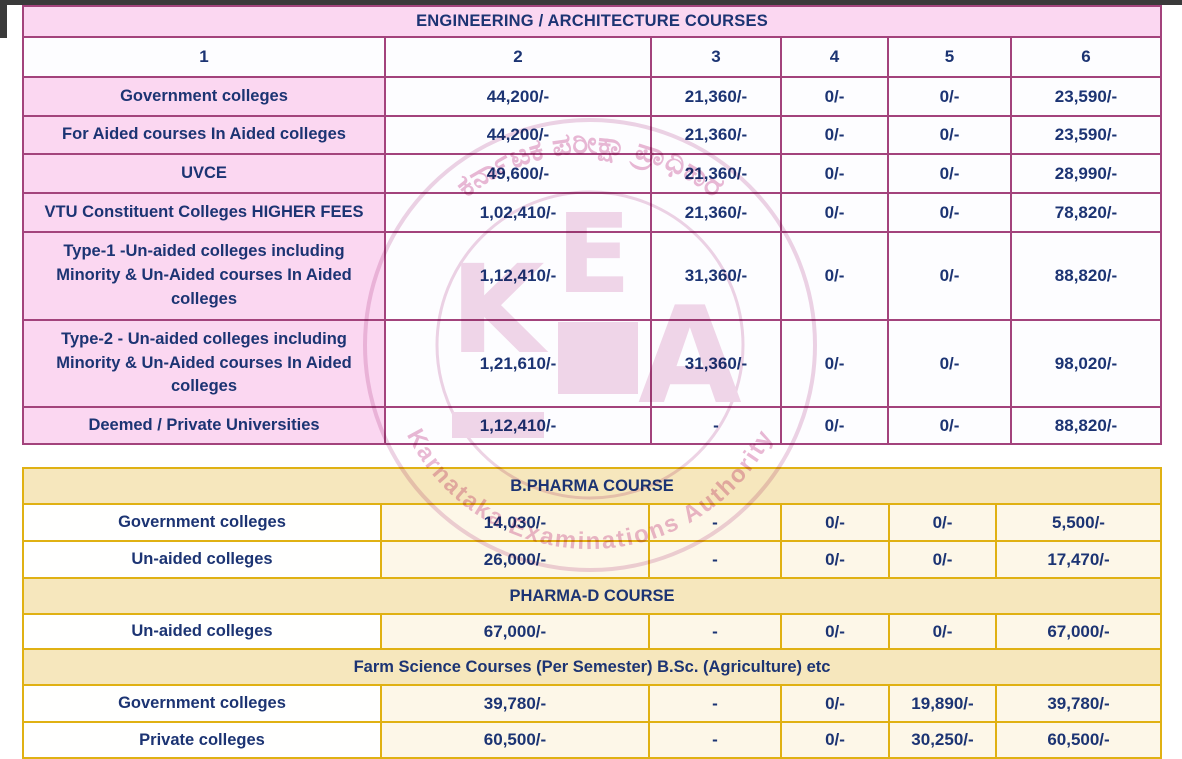 The image size is (1182, 759). What do you see at coordinates (1086, 173) in the screenshot?
I see `fee-cell: 28,990/-` at bounding box center [1086, 173].